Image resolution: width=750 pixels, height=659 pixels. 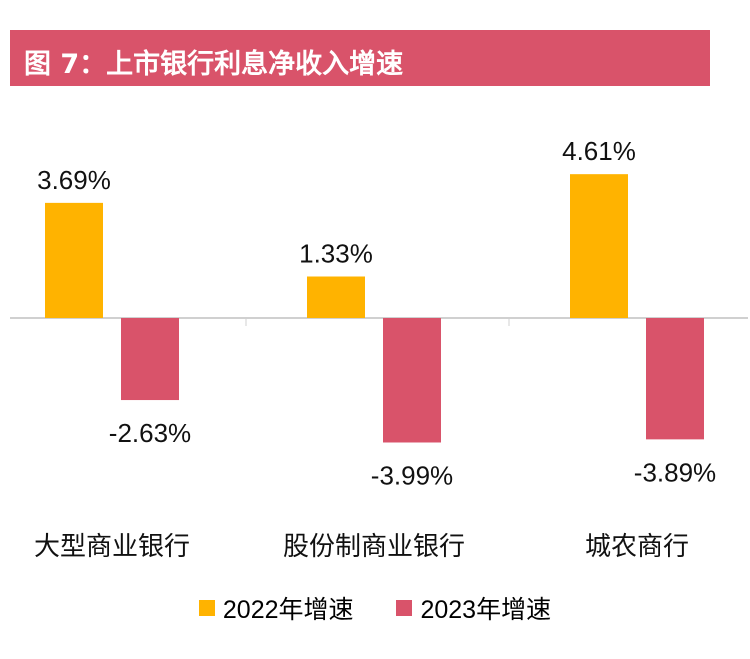 I want to click on data-label: -2.63%, so click(x=150, y=433).